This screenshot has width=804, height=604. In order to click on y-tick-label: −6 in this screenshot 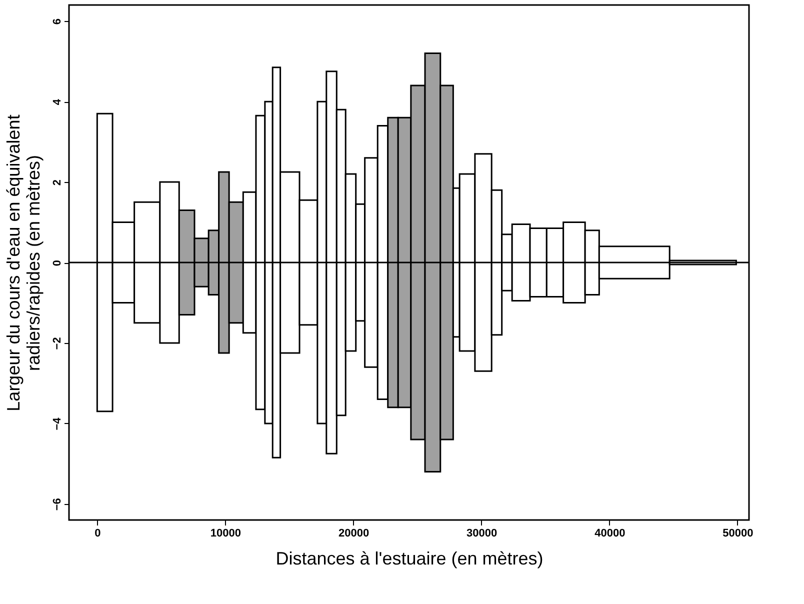, I will do `click(58, 504)`.